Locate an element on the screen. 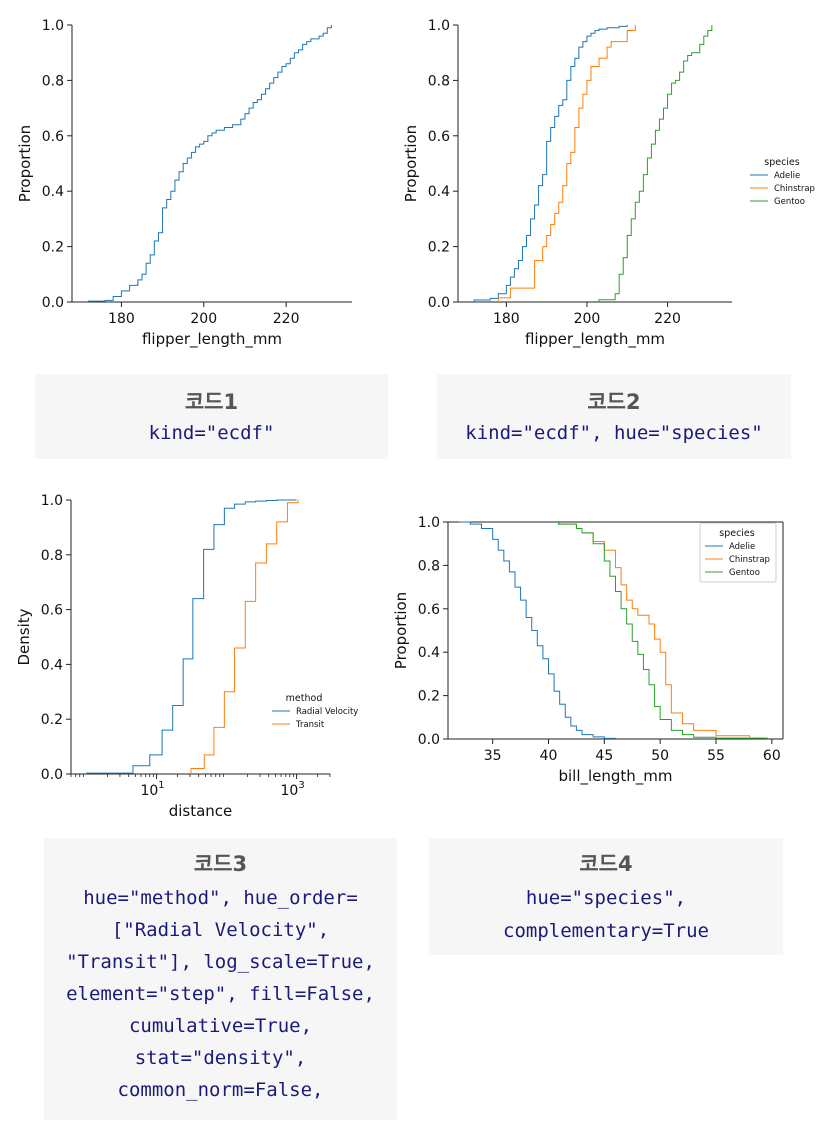  legend: method Radial Velocity Transit is located at coordinates (315, 711).